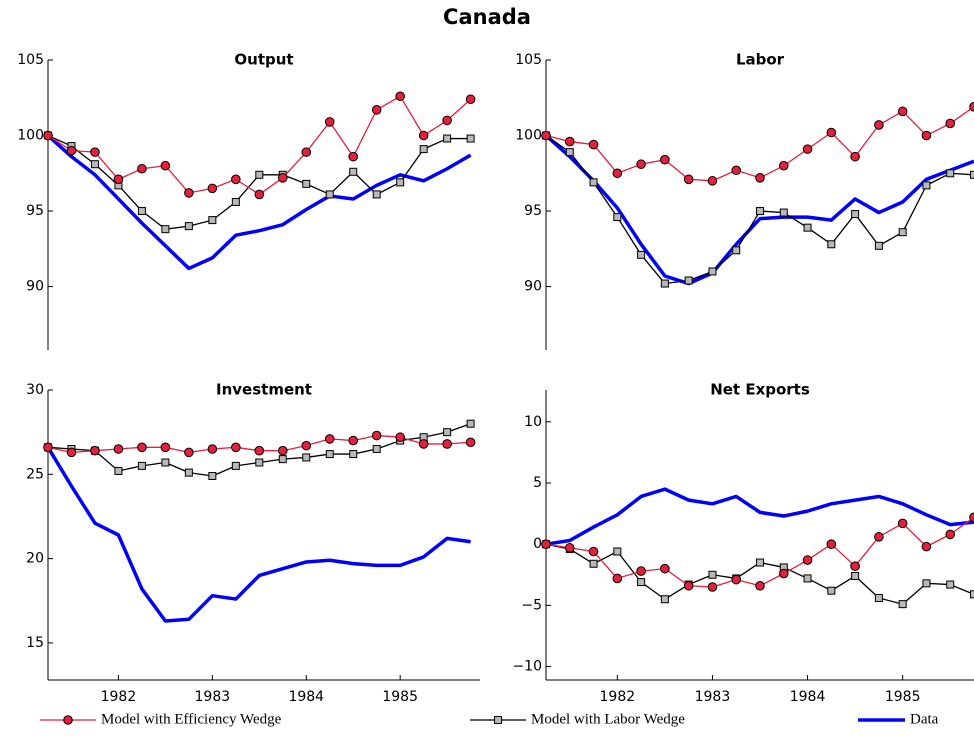  What do you see at coordinates (760, 390) in the screenshot?
I see `panel-title: Net Exports` at bounding box center [760, 390].